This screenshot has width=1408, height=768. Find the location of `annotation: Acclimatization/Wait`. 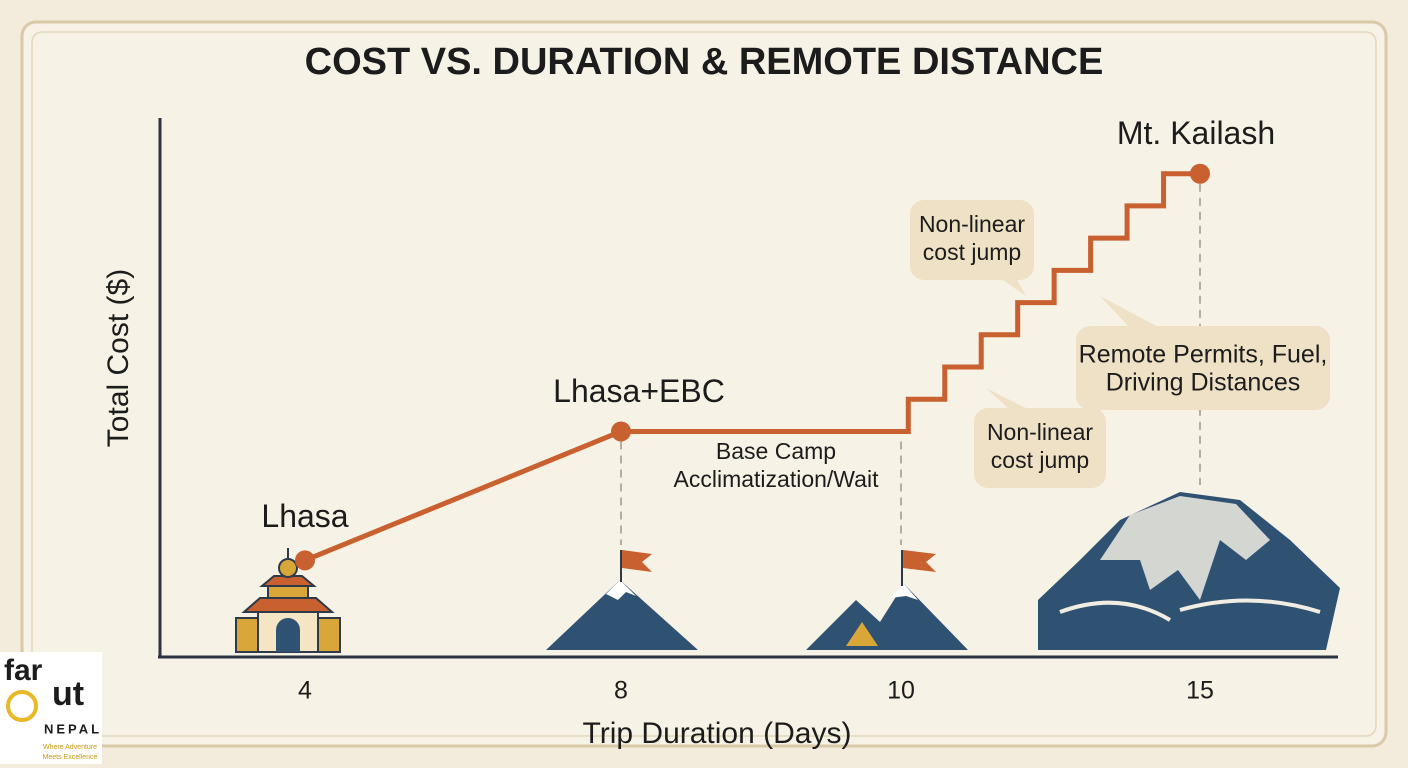

annotation: Acclimatization/Wait is located at coordinates (777, 479).